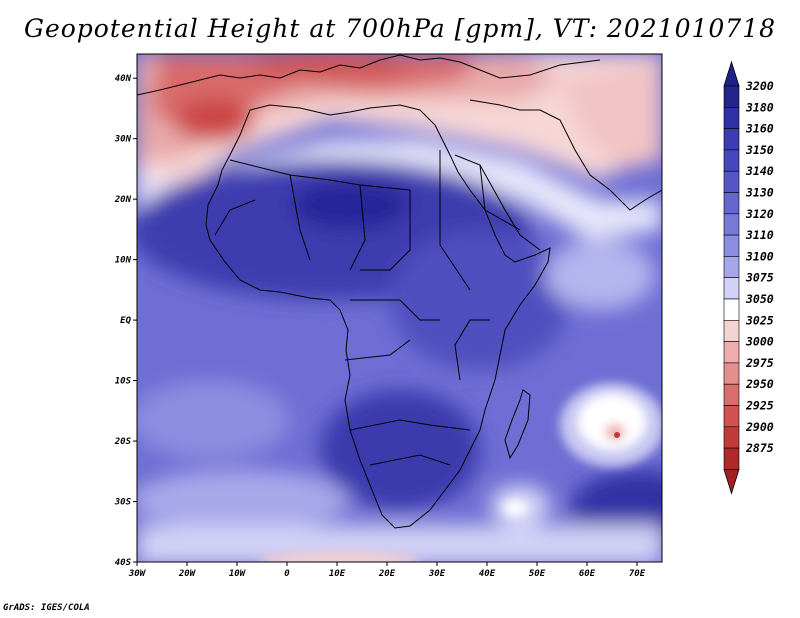 This screenshot has height=618, width=800. Describe the element at coordinates (123, 503) in the screenshot. I see `lat-label: 30S` at that location.